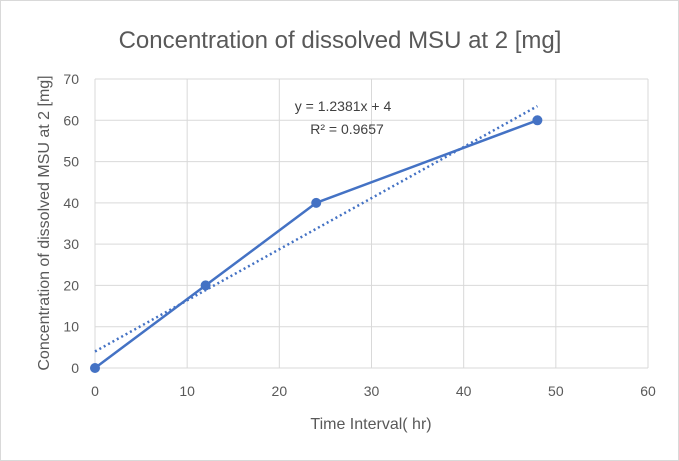 The height and width of the screenshot is (461, 679). Describe the element at coordinates (71, 327) in the screenshot. I see `y-tick-label: 10` at that location.